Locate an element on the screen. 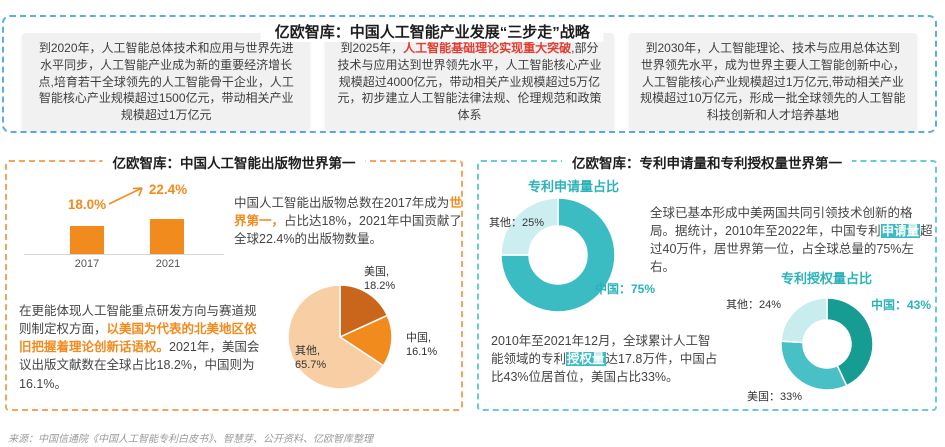 This screenshot has height=447, width=945. publications-bar-chart: 18.0% 22.4% 2017 2021 is located at coordinates (127, 224).